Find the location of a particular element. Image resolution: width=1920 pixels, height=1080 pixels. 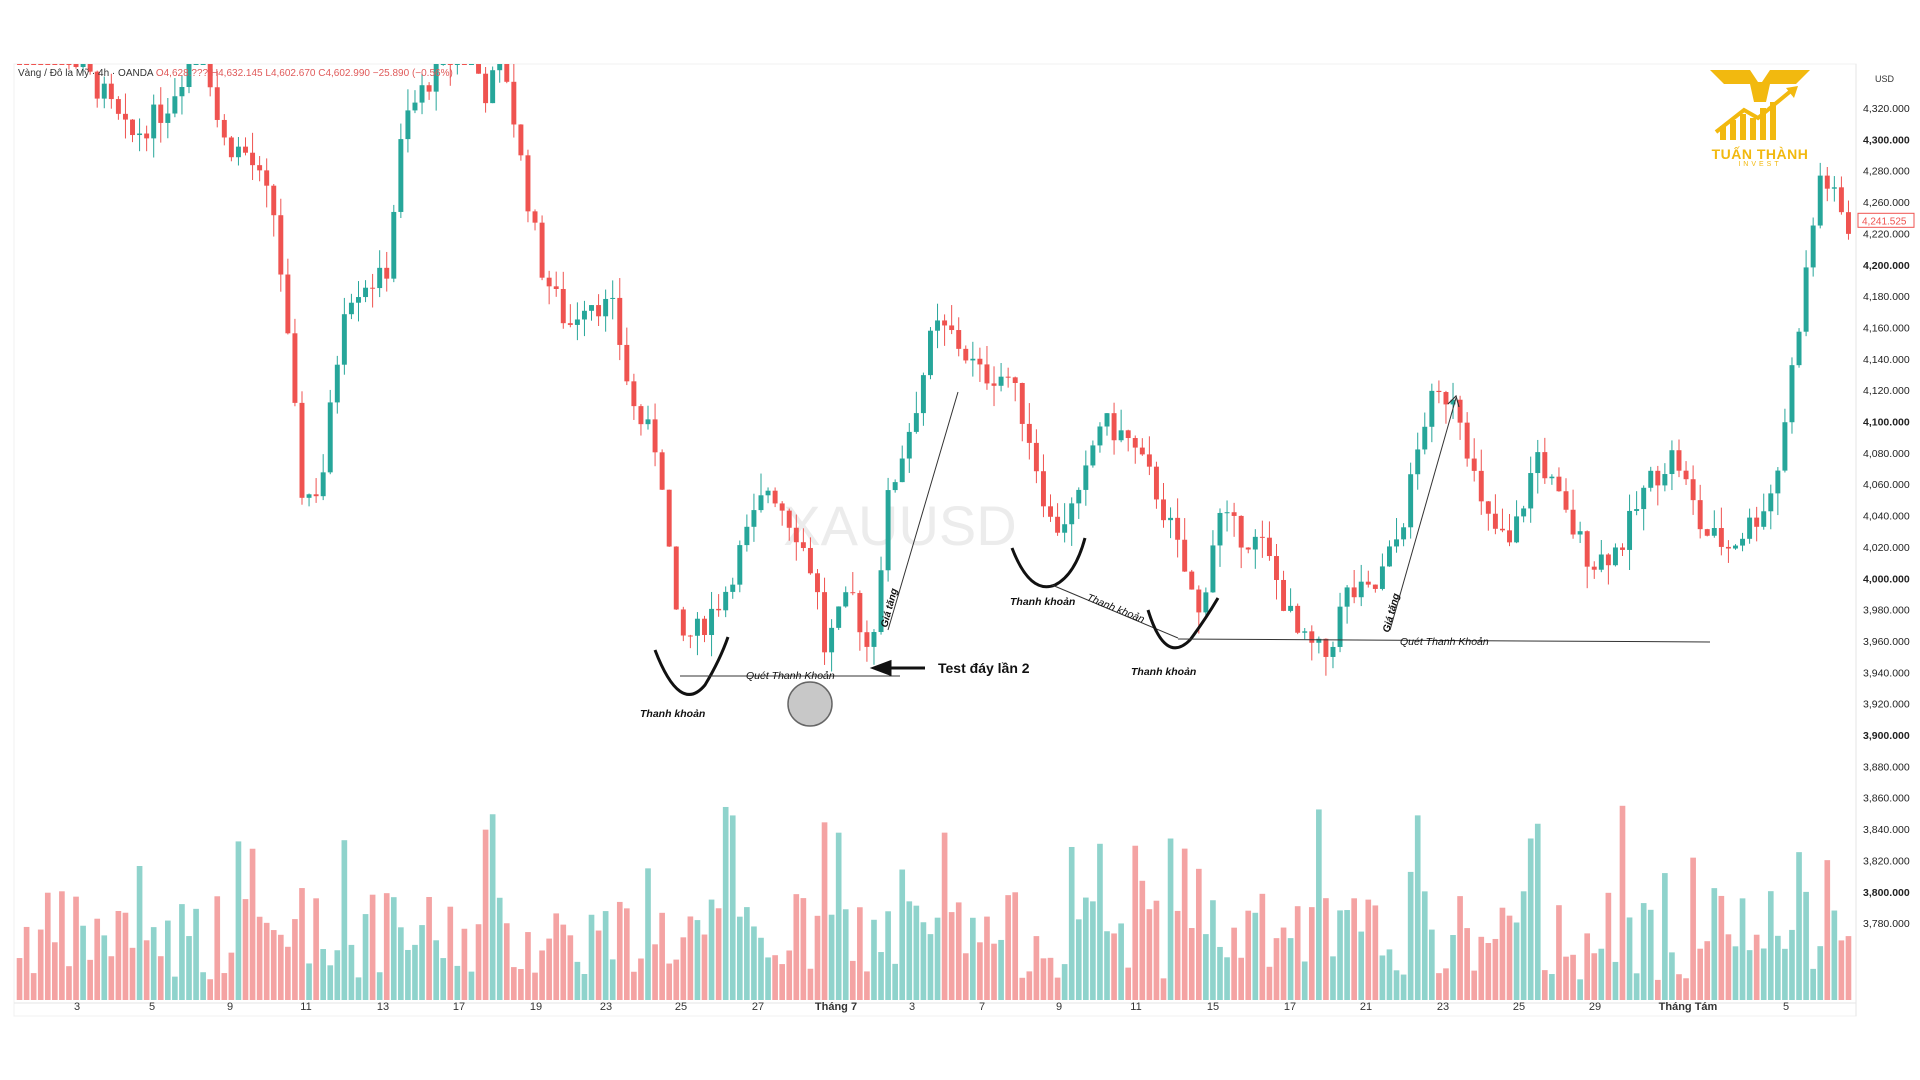

legend-change: −25.890 (−0.56%) is located at coordinates (412, 73).